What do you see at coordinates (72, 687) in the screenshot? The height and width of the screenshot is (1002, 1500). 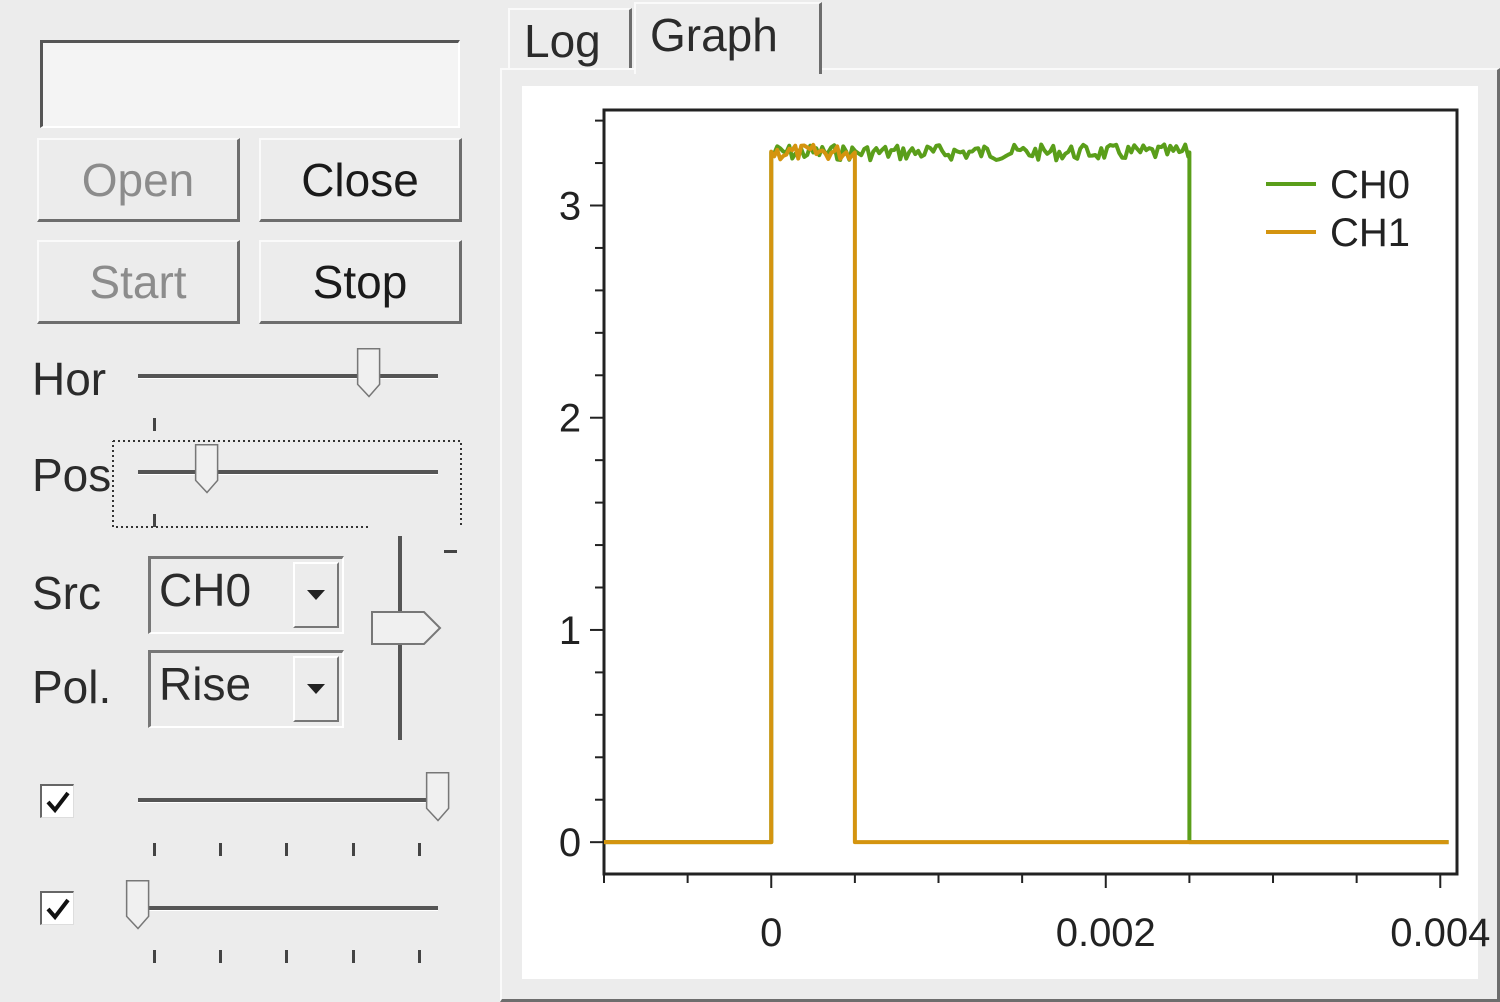 I see `pol-label: Pol.` at bounding box center [72, 687].